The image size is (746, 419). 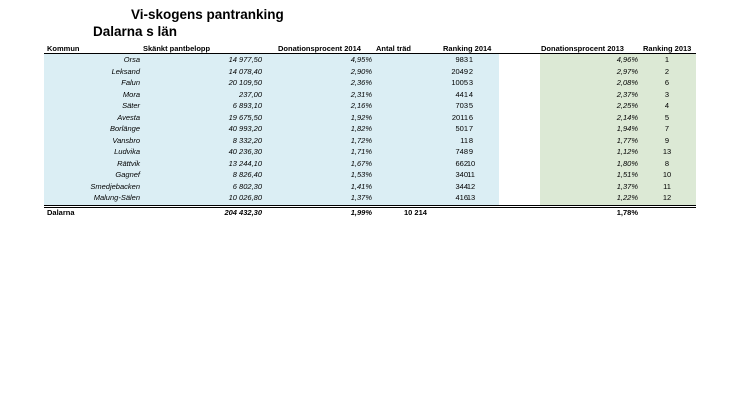 What do you see at coordinates (247, 105) in the screenshot?
I see `cell-belopp: 6 893,10` at bounding box center [247, 105].